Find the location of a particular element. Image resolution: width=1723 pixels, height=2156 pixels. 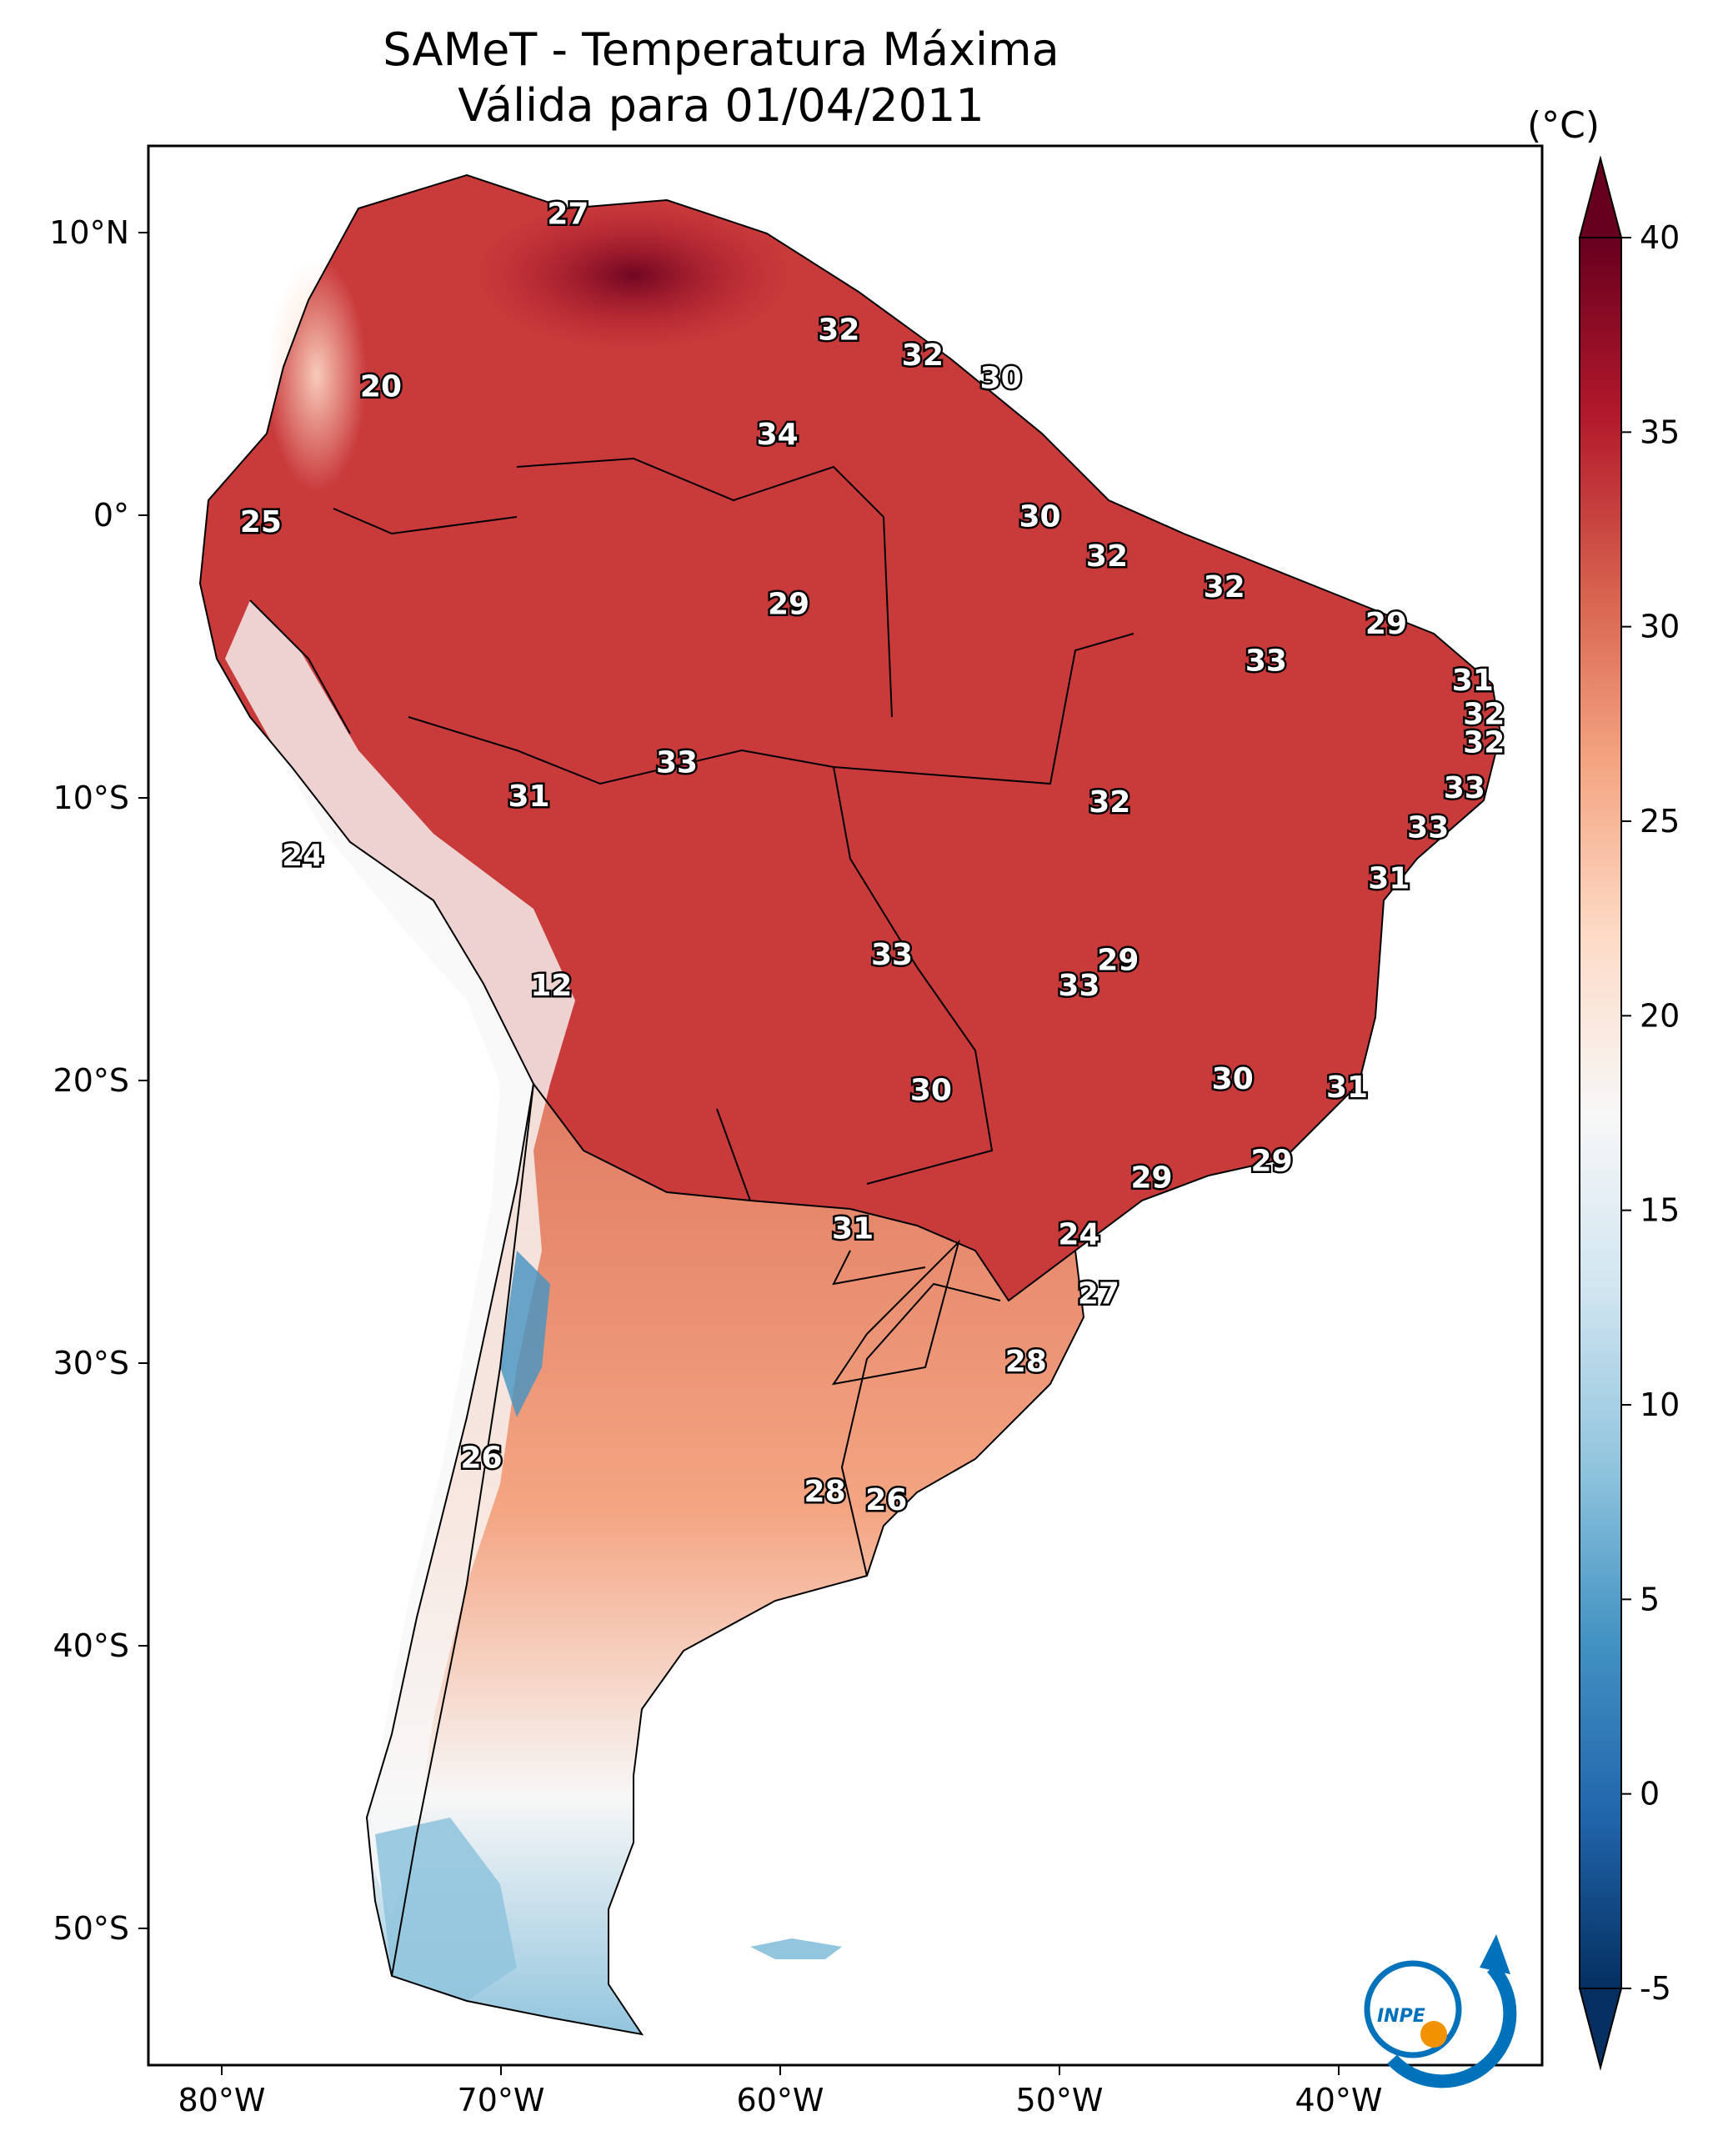

patagonia-cold is located at coordinates (446, 1909).